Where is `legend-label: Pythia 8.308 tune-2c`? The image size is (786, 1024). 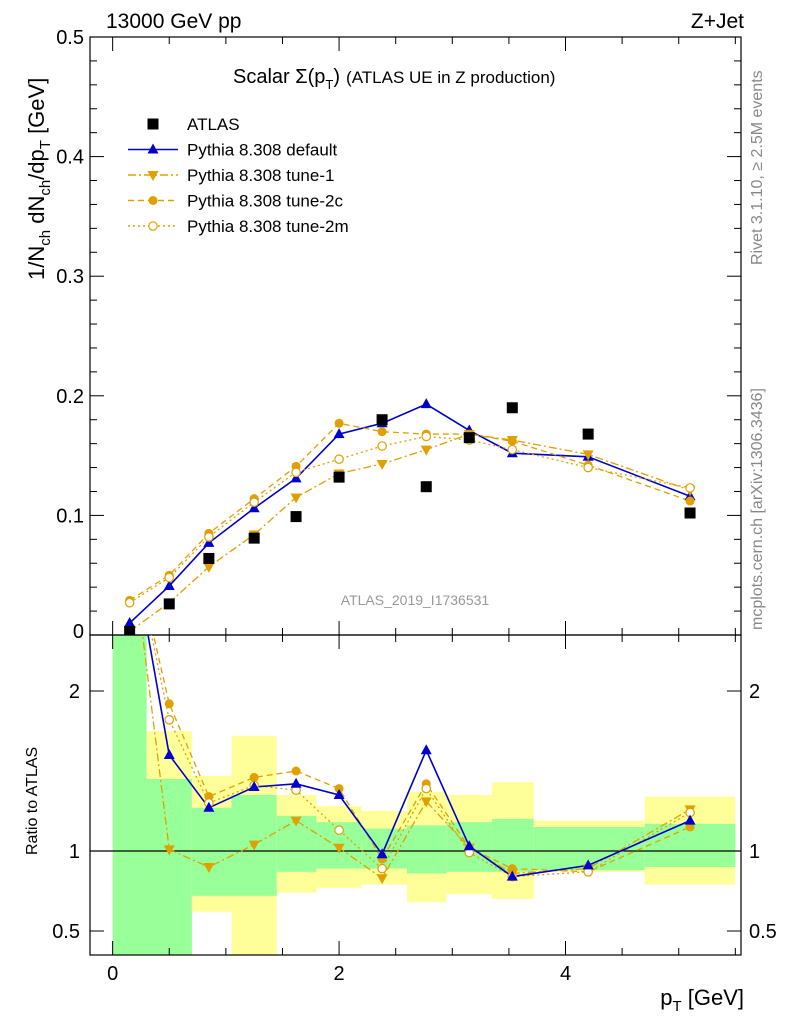
legend-label: Pythia 8.308 tune-2c is located at coordinates (265, 201).